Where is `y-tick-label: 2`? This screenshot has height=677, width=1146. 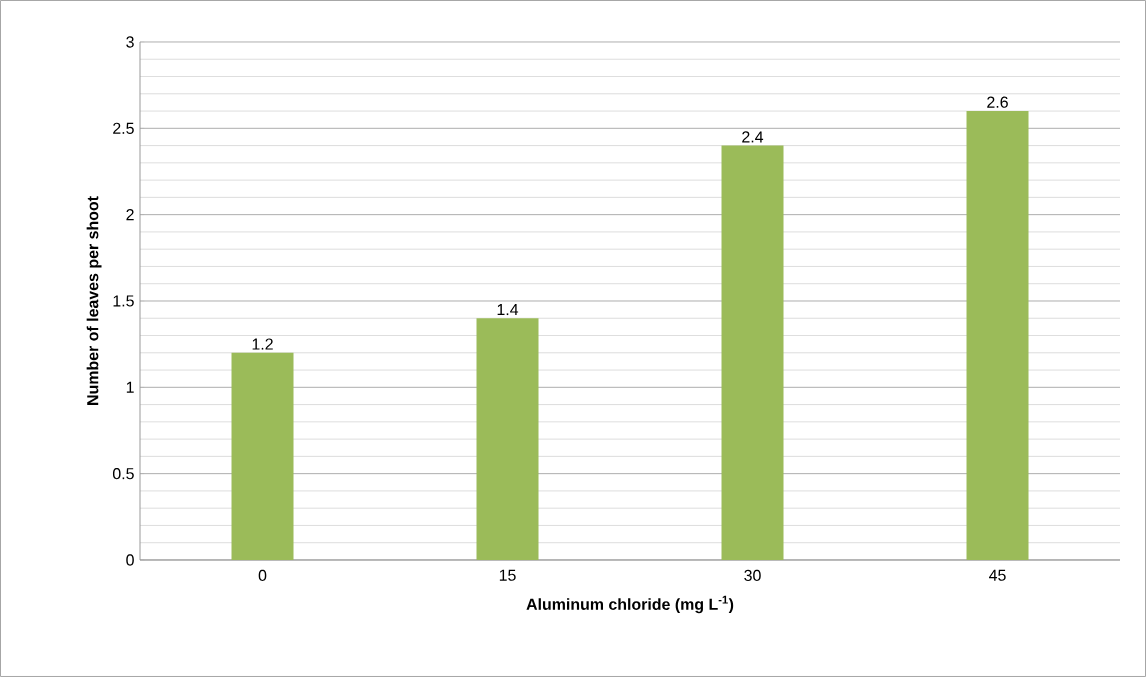 y-tick-label: 2 is located at coordinates (130, 215).